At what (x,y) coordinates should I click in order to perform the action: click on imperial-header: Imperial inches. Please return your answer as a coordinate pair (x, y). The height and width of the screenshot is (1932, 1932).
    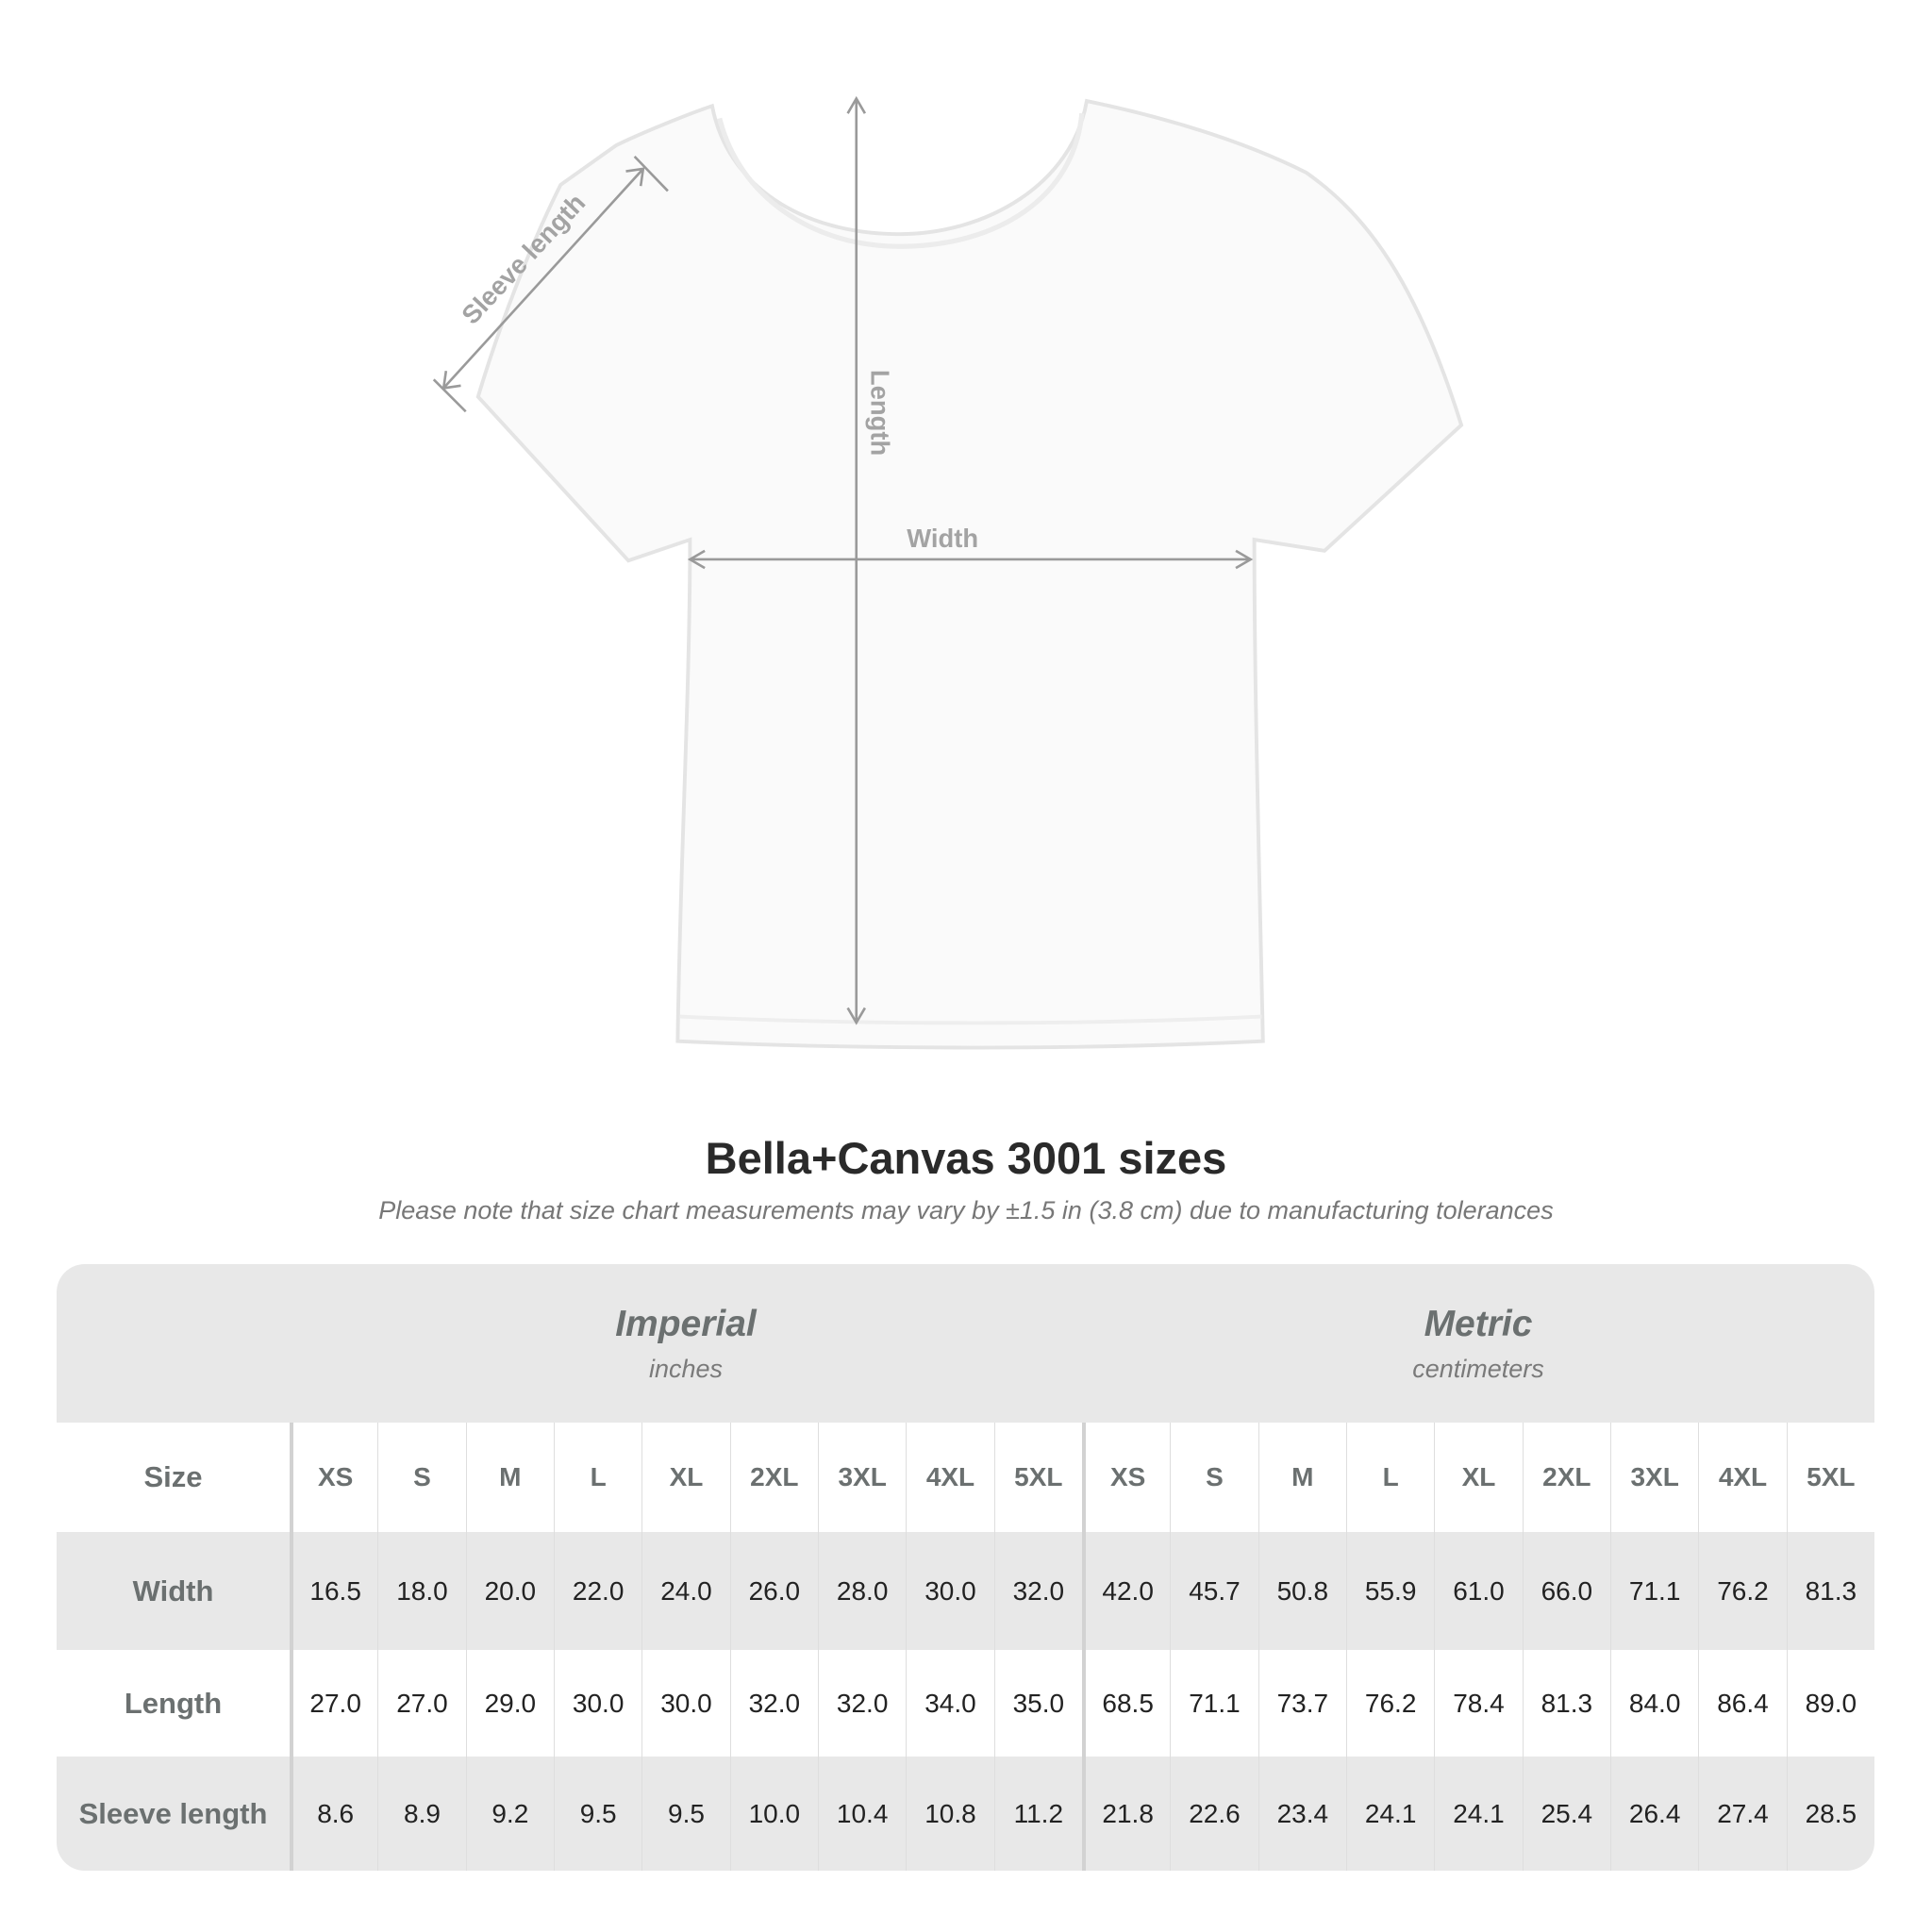
    Looking at the image, I should click on (686, 1343).